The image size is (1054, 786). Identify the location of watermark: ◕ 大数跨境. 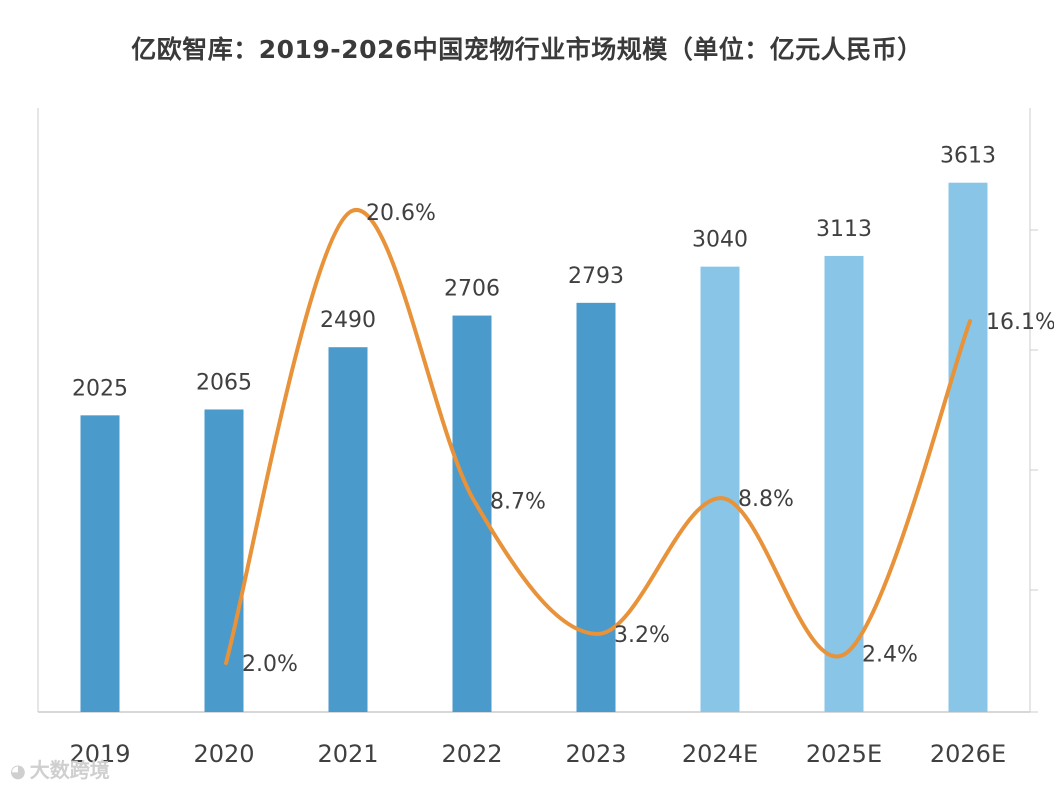
(60, 768).